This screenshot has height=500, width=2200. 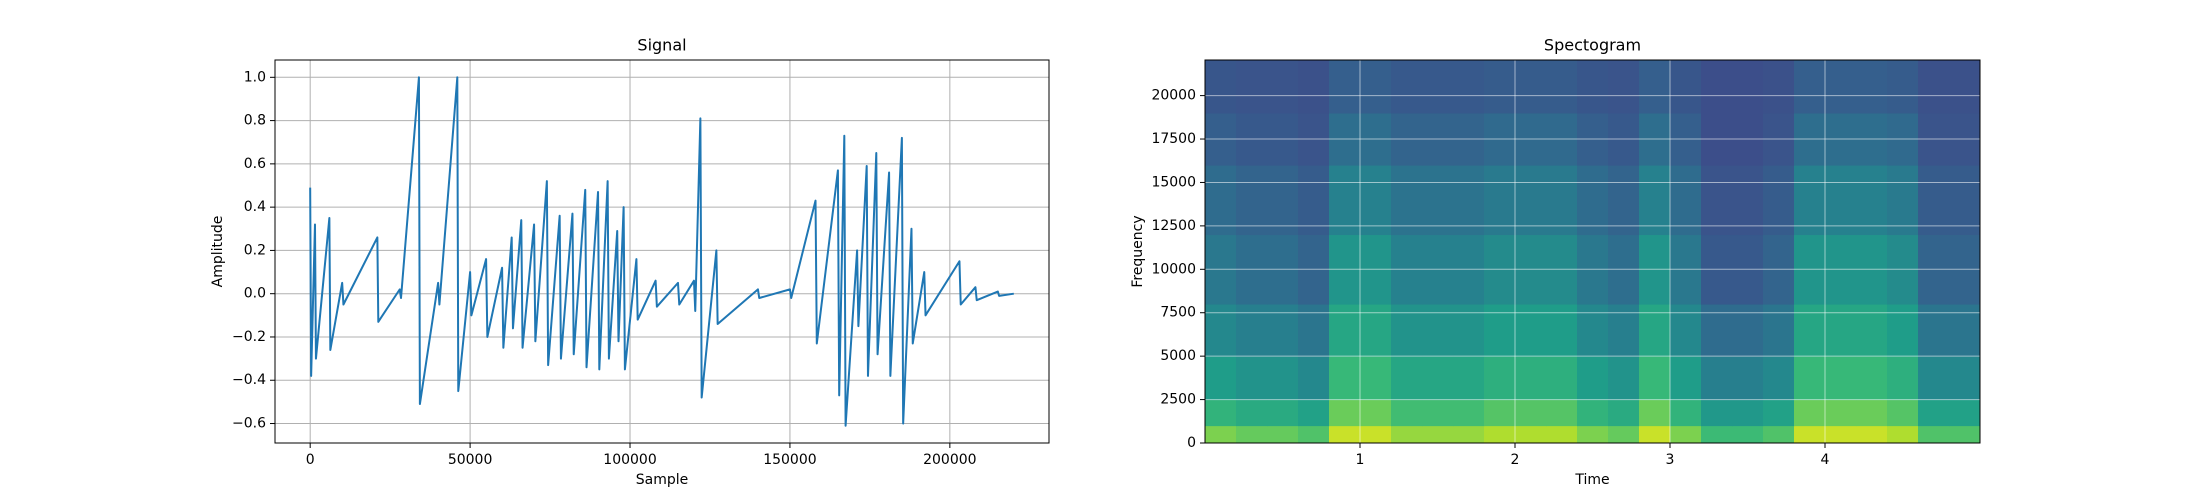 I want to click on y-tick-label: 0.4, so click(x=255, y=207).